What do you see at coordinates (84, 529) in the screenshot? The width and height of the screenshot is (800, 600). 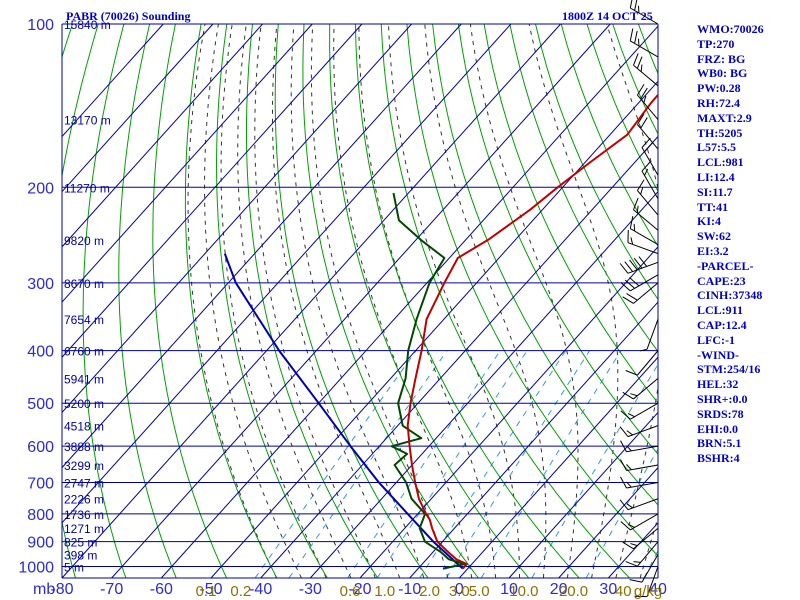 I see `height-label: 1271 m` at bounding box center [84, 529].